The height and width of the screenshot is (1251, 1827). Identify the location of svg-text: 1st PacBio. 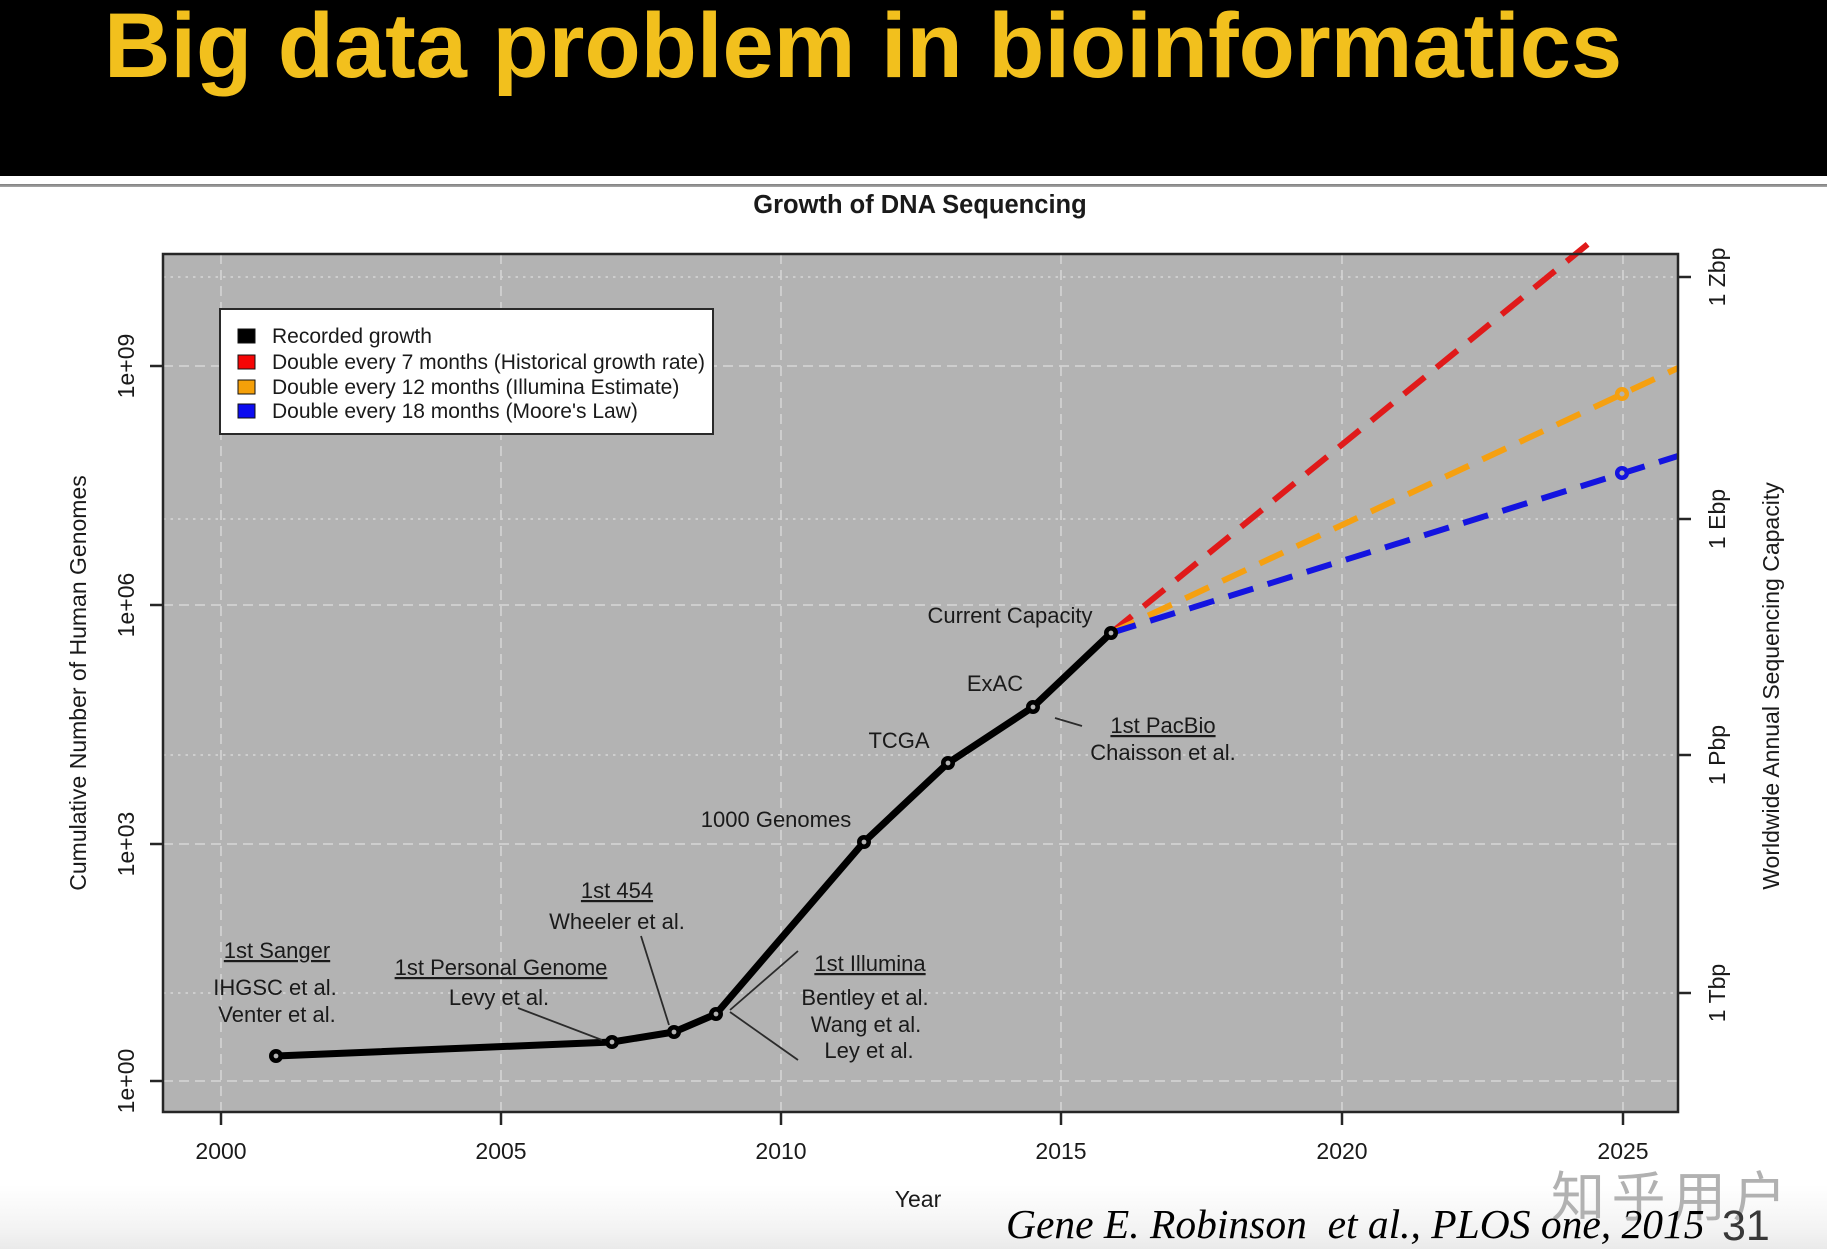
(1162, 725).